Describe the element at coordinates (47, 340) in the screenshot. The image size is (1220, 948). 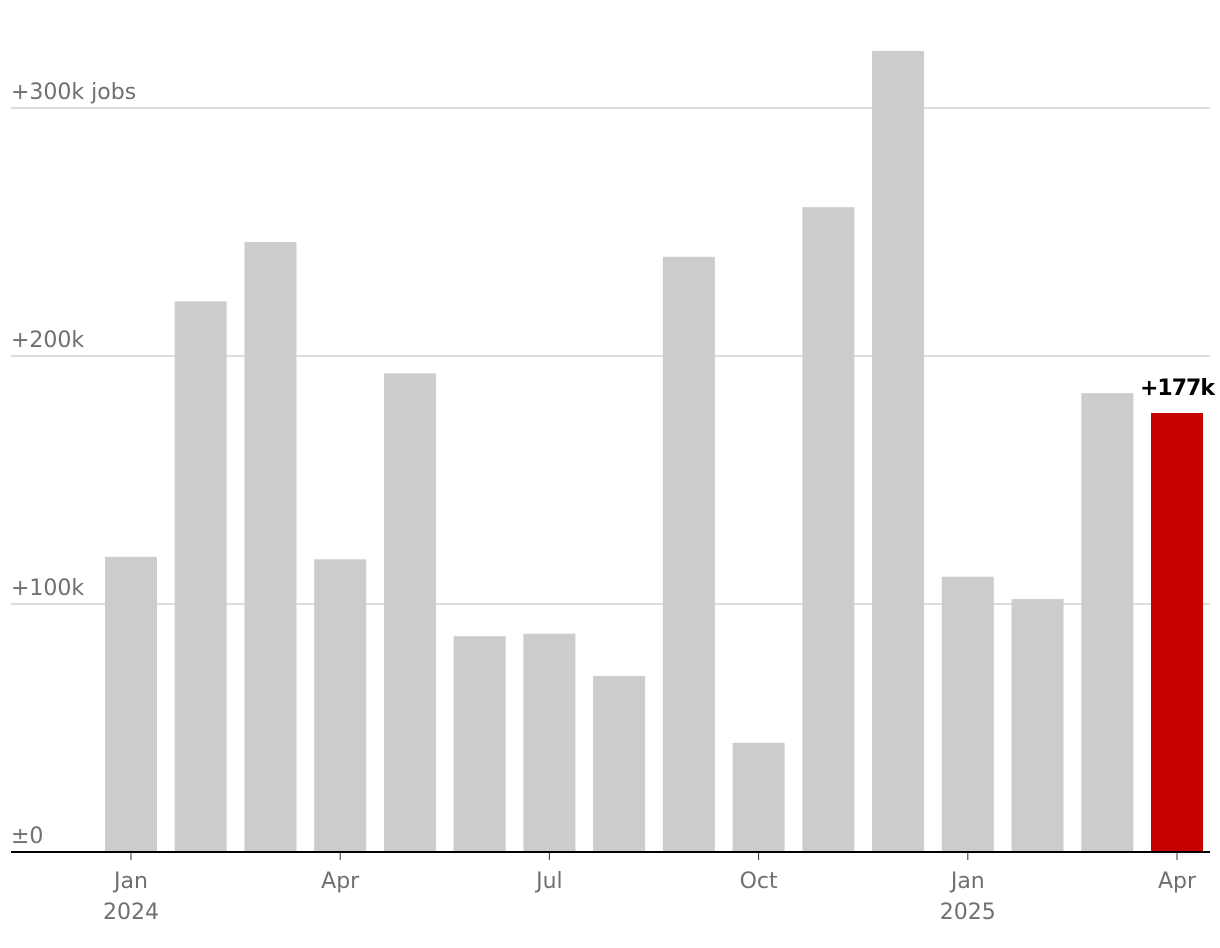
I see `y-tick-label: +200k` at that location.